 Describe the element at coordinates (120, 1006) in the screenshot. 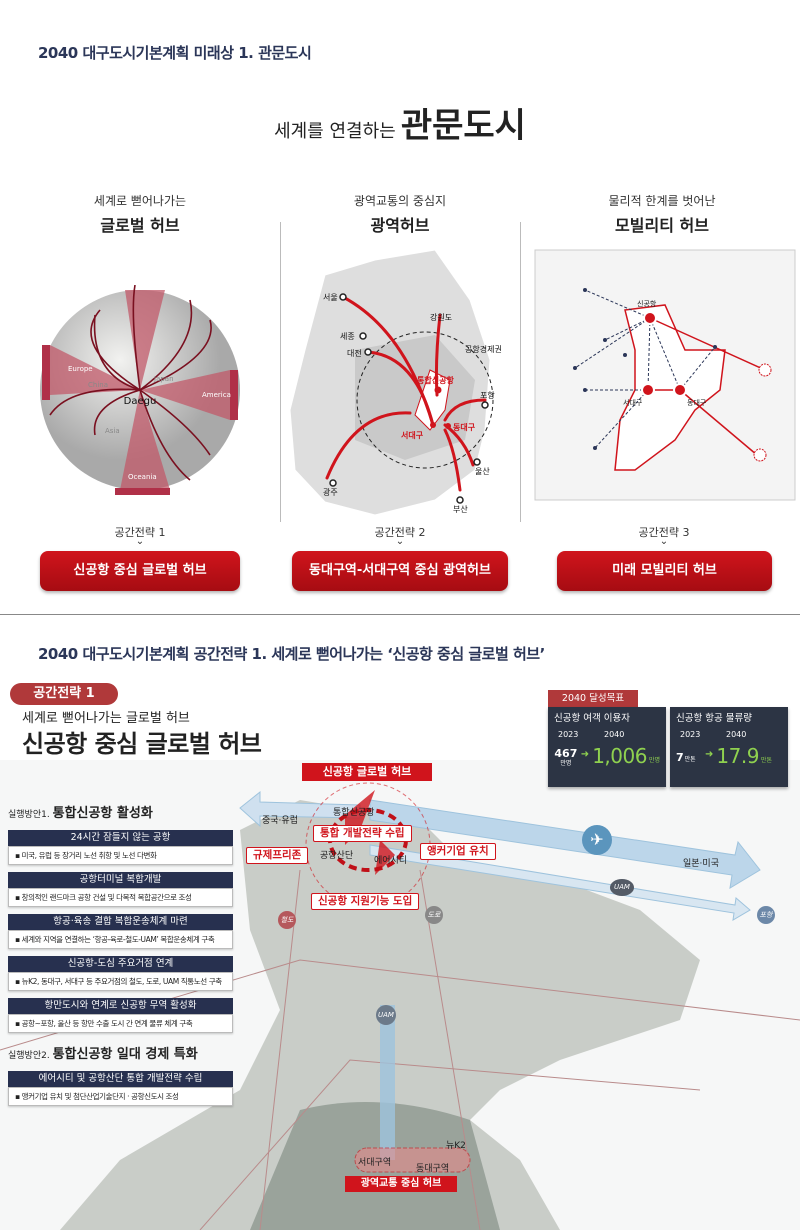

I see `plan-item-header: 항만도시와 연계로 신공항 무역 활성화` at that location.